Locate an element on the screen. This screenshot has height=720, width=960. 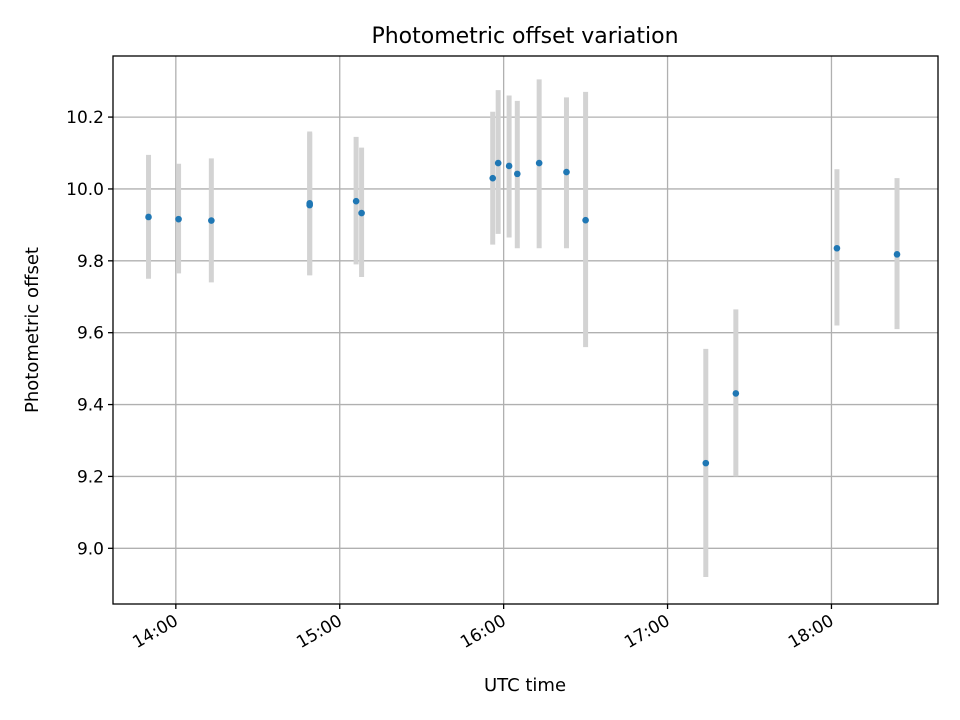
chart-title: Photometric offset variation is located at coordinates (524, 36).